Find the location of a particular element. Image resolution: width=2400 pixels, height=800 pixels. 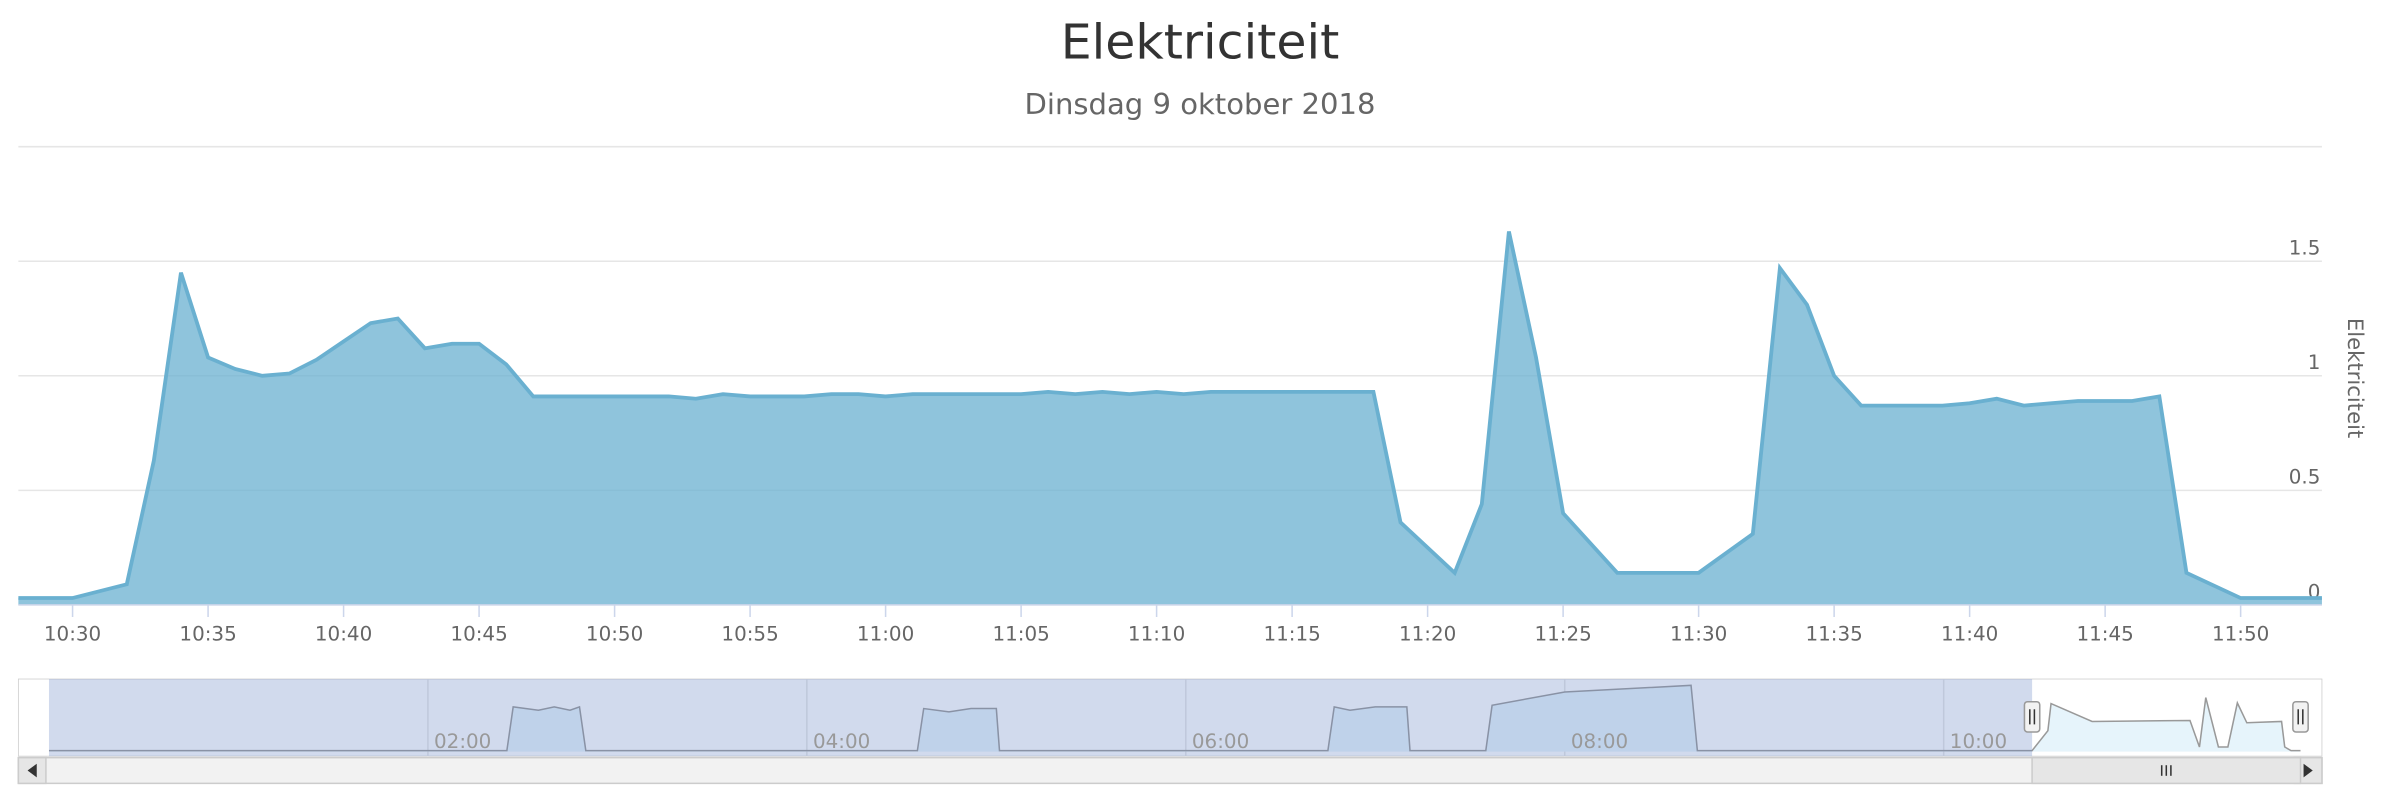

scrollbar-track is located at coordinates (1170, 770).